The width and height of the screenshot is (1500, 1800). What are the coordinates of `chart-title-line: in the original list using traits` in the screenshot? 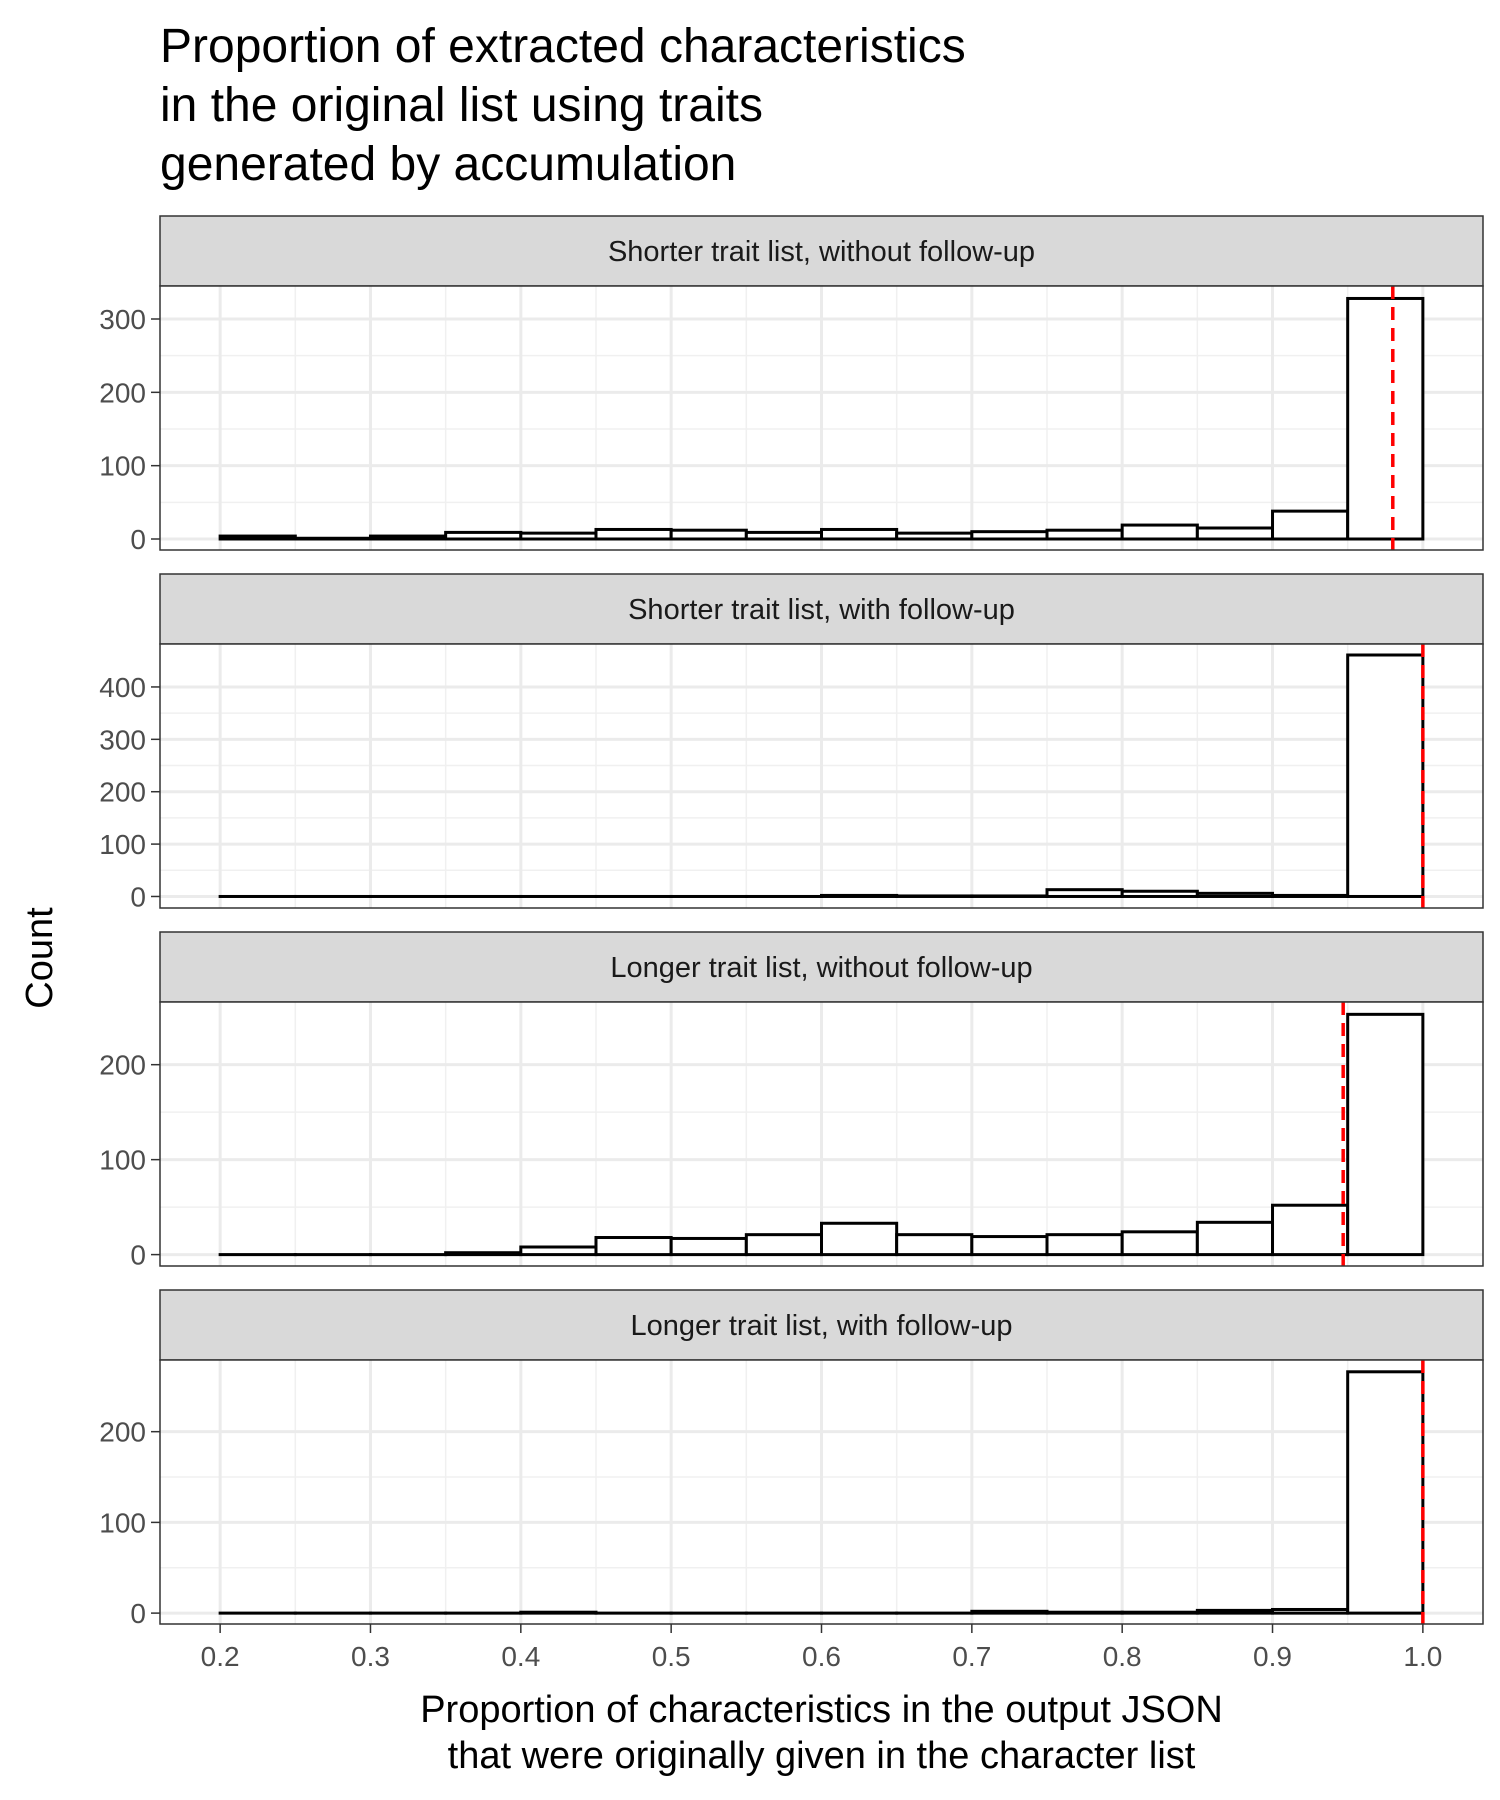 It's located at (461, 105).